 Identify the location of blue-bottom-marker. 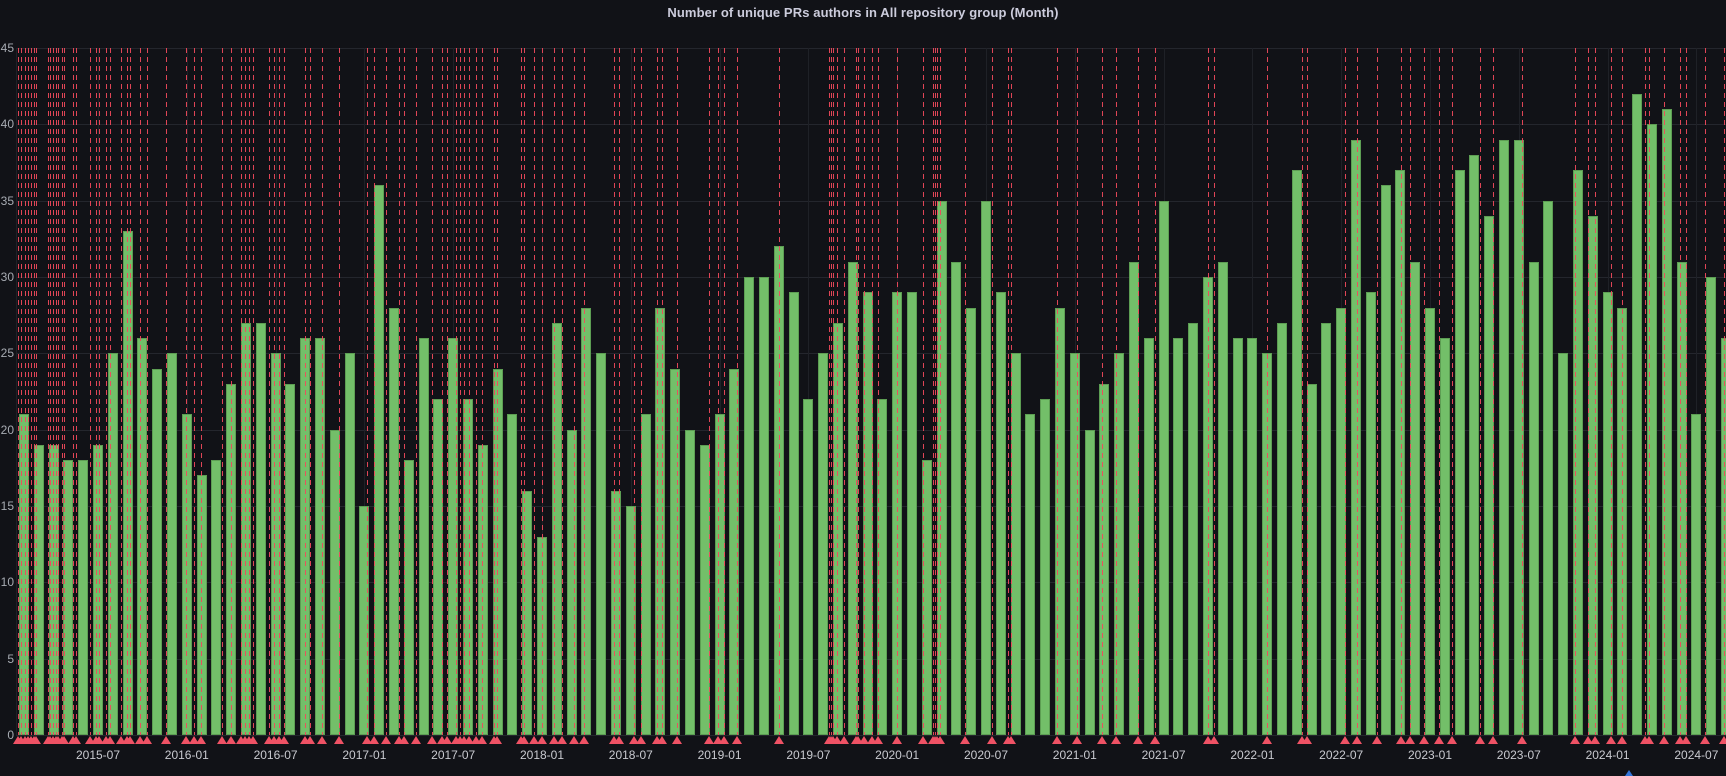
(1629, 773).